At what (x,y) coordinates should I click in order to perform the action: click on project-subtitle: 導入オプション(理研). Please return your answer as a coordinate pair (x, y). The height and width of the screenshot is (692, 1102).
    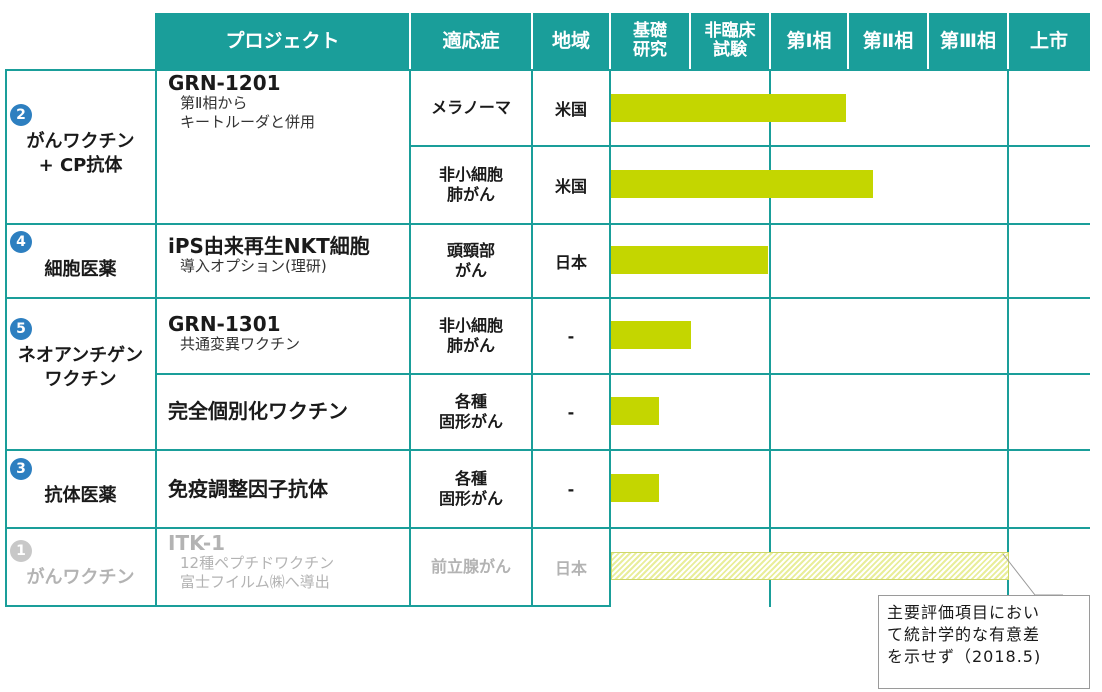
    Looking at the image, I should click on (253, 266).